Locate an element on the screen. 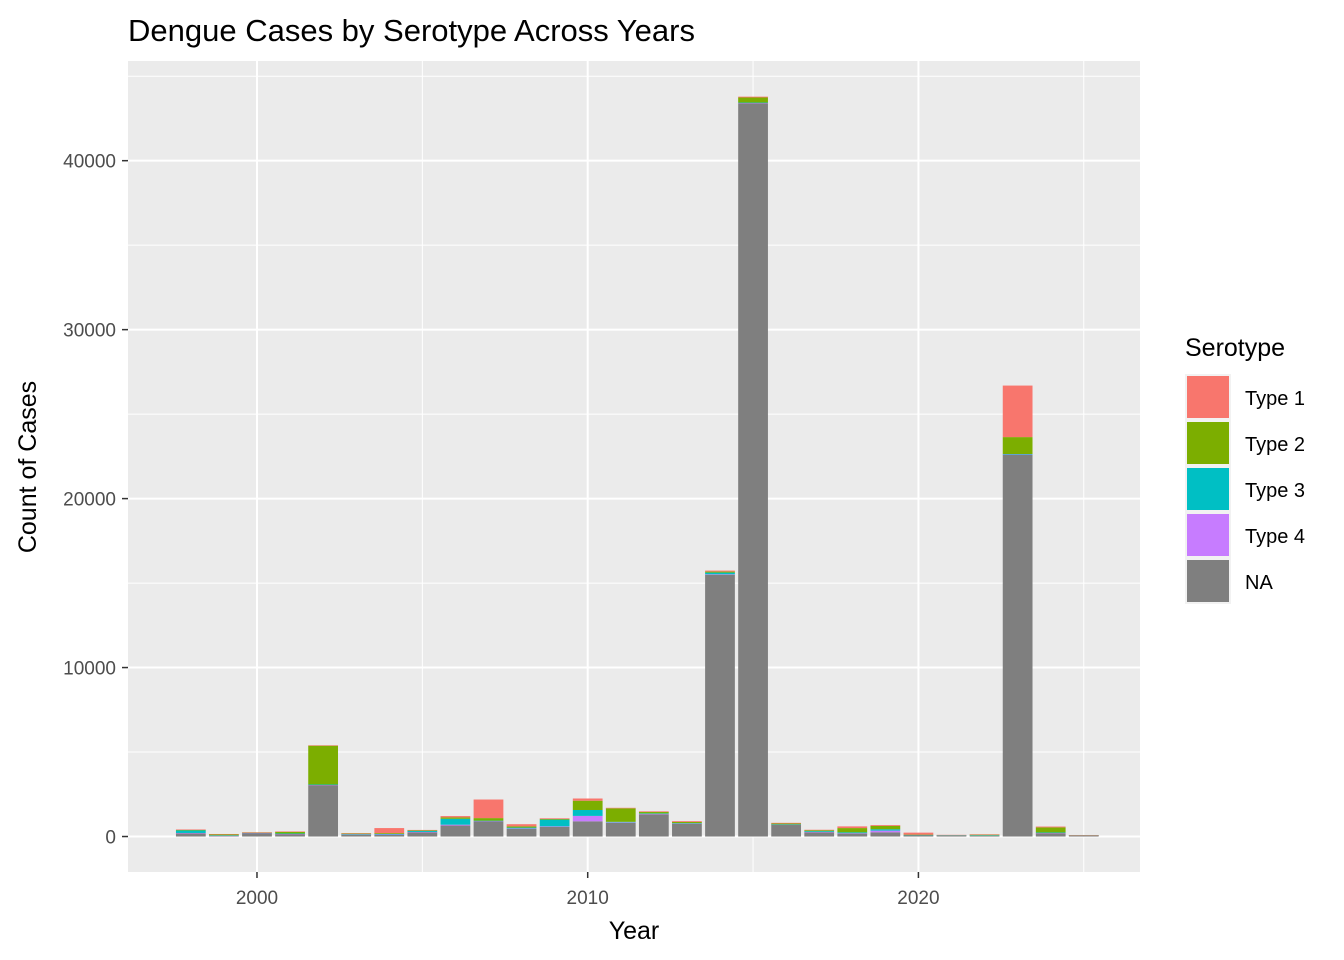 This screenshot has height=960, width=1344. bar-2023-na is located at coordinates (1017, 645).